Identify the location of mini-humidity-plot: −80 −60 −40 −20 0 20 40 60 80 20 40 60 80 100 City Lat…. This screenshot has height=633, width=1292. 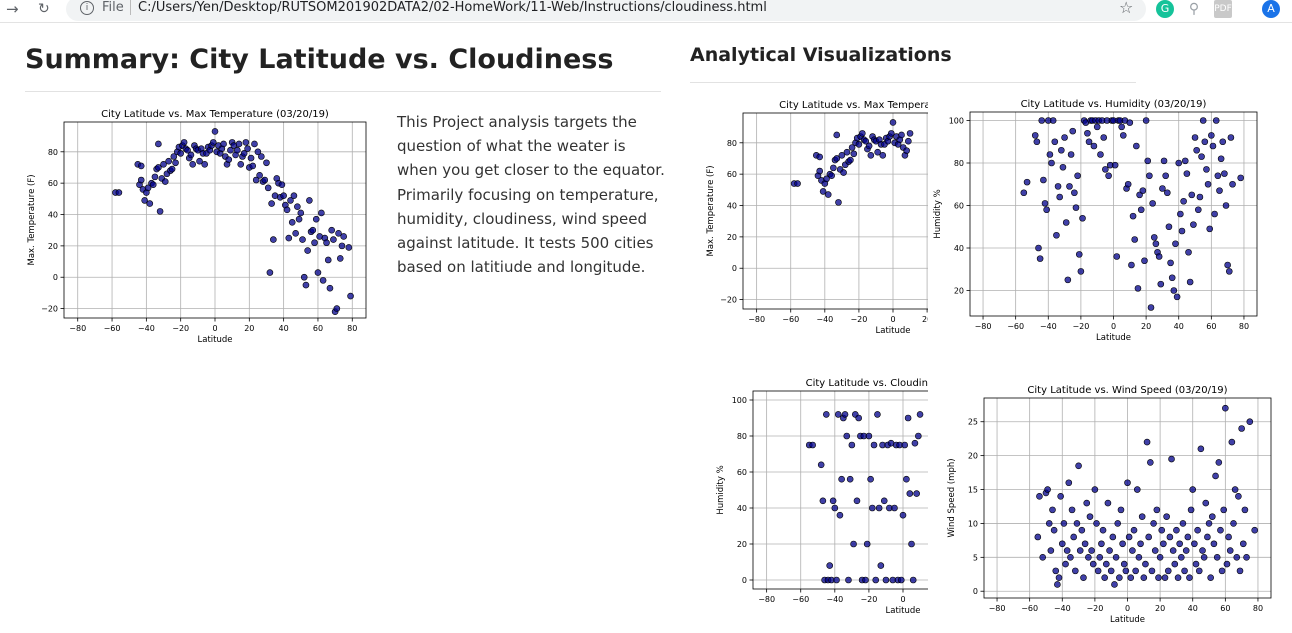
(1092, 220).